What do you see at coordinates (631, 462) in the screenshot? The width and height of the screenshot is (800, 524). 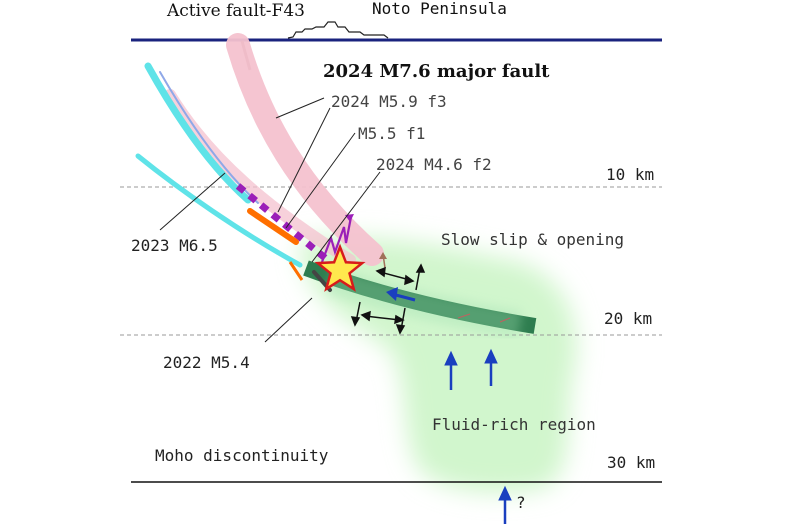 I see `depth-label-30km: 30 km` at bounding box center [631, 462].